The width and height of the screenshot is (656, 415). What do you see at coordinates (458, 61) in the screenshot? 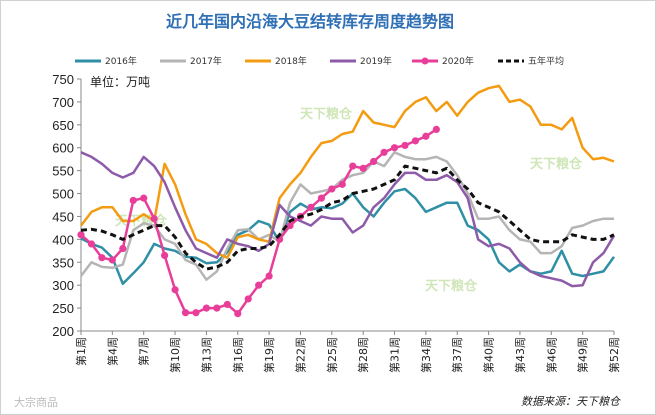
I see `legend-label: 2020年` at bounding box center [458, 61].